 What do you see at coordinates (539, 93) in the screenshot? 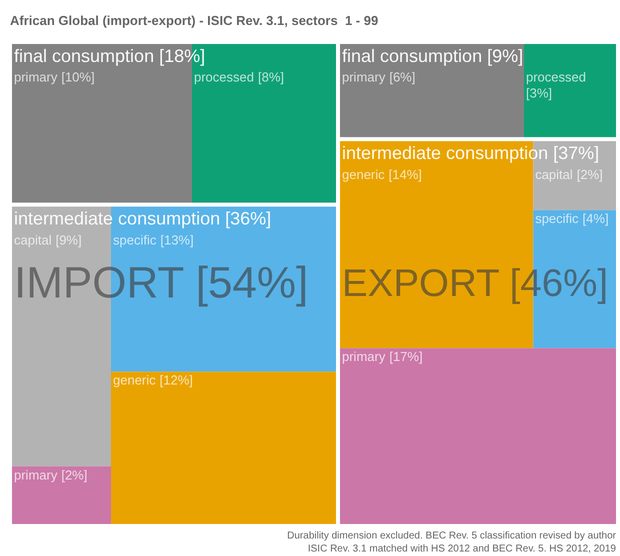
I see `data-label: [3%]` at bounding box center [539, 93].